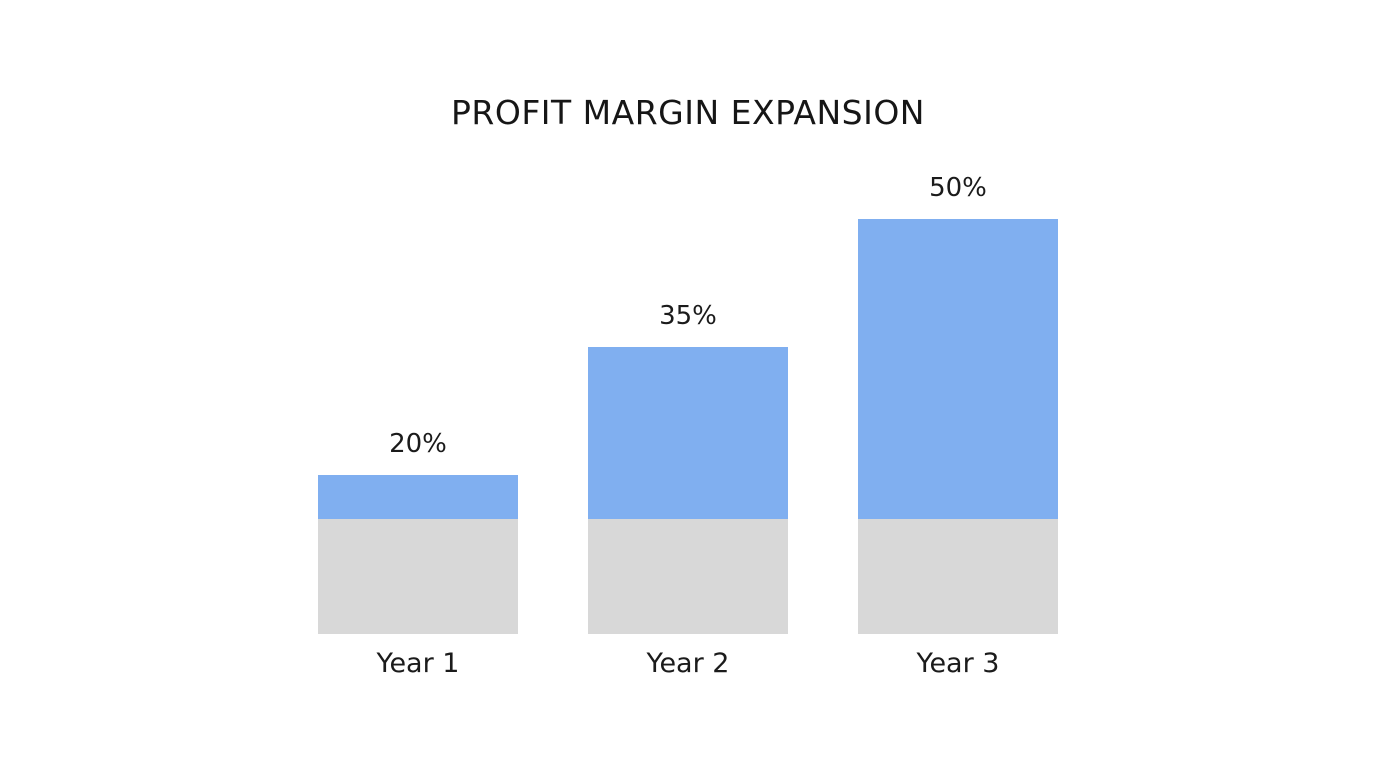 The height and width of the screenshot is (768, 1376). What do you see at coordinates (418, 444) in the screenshot?
I see `bar-value-label: 20%` at bounding box center [418, 444].